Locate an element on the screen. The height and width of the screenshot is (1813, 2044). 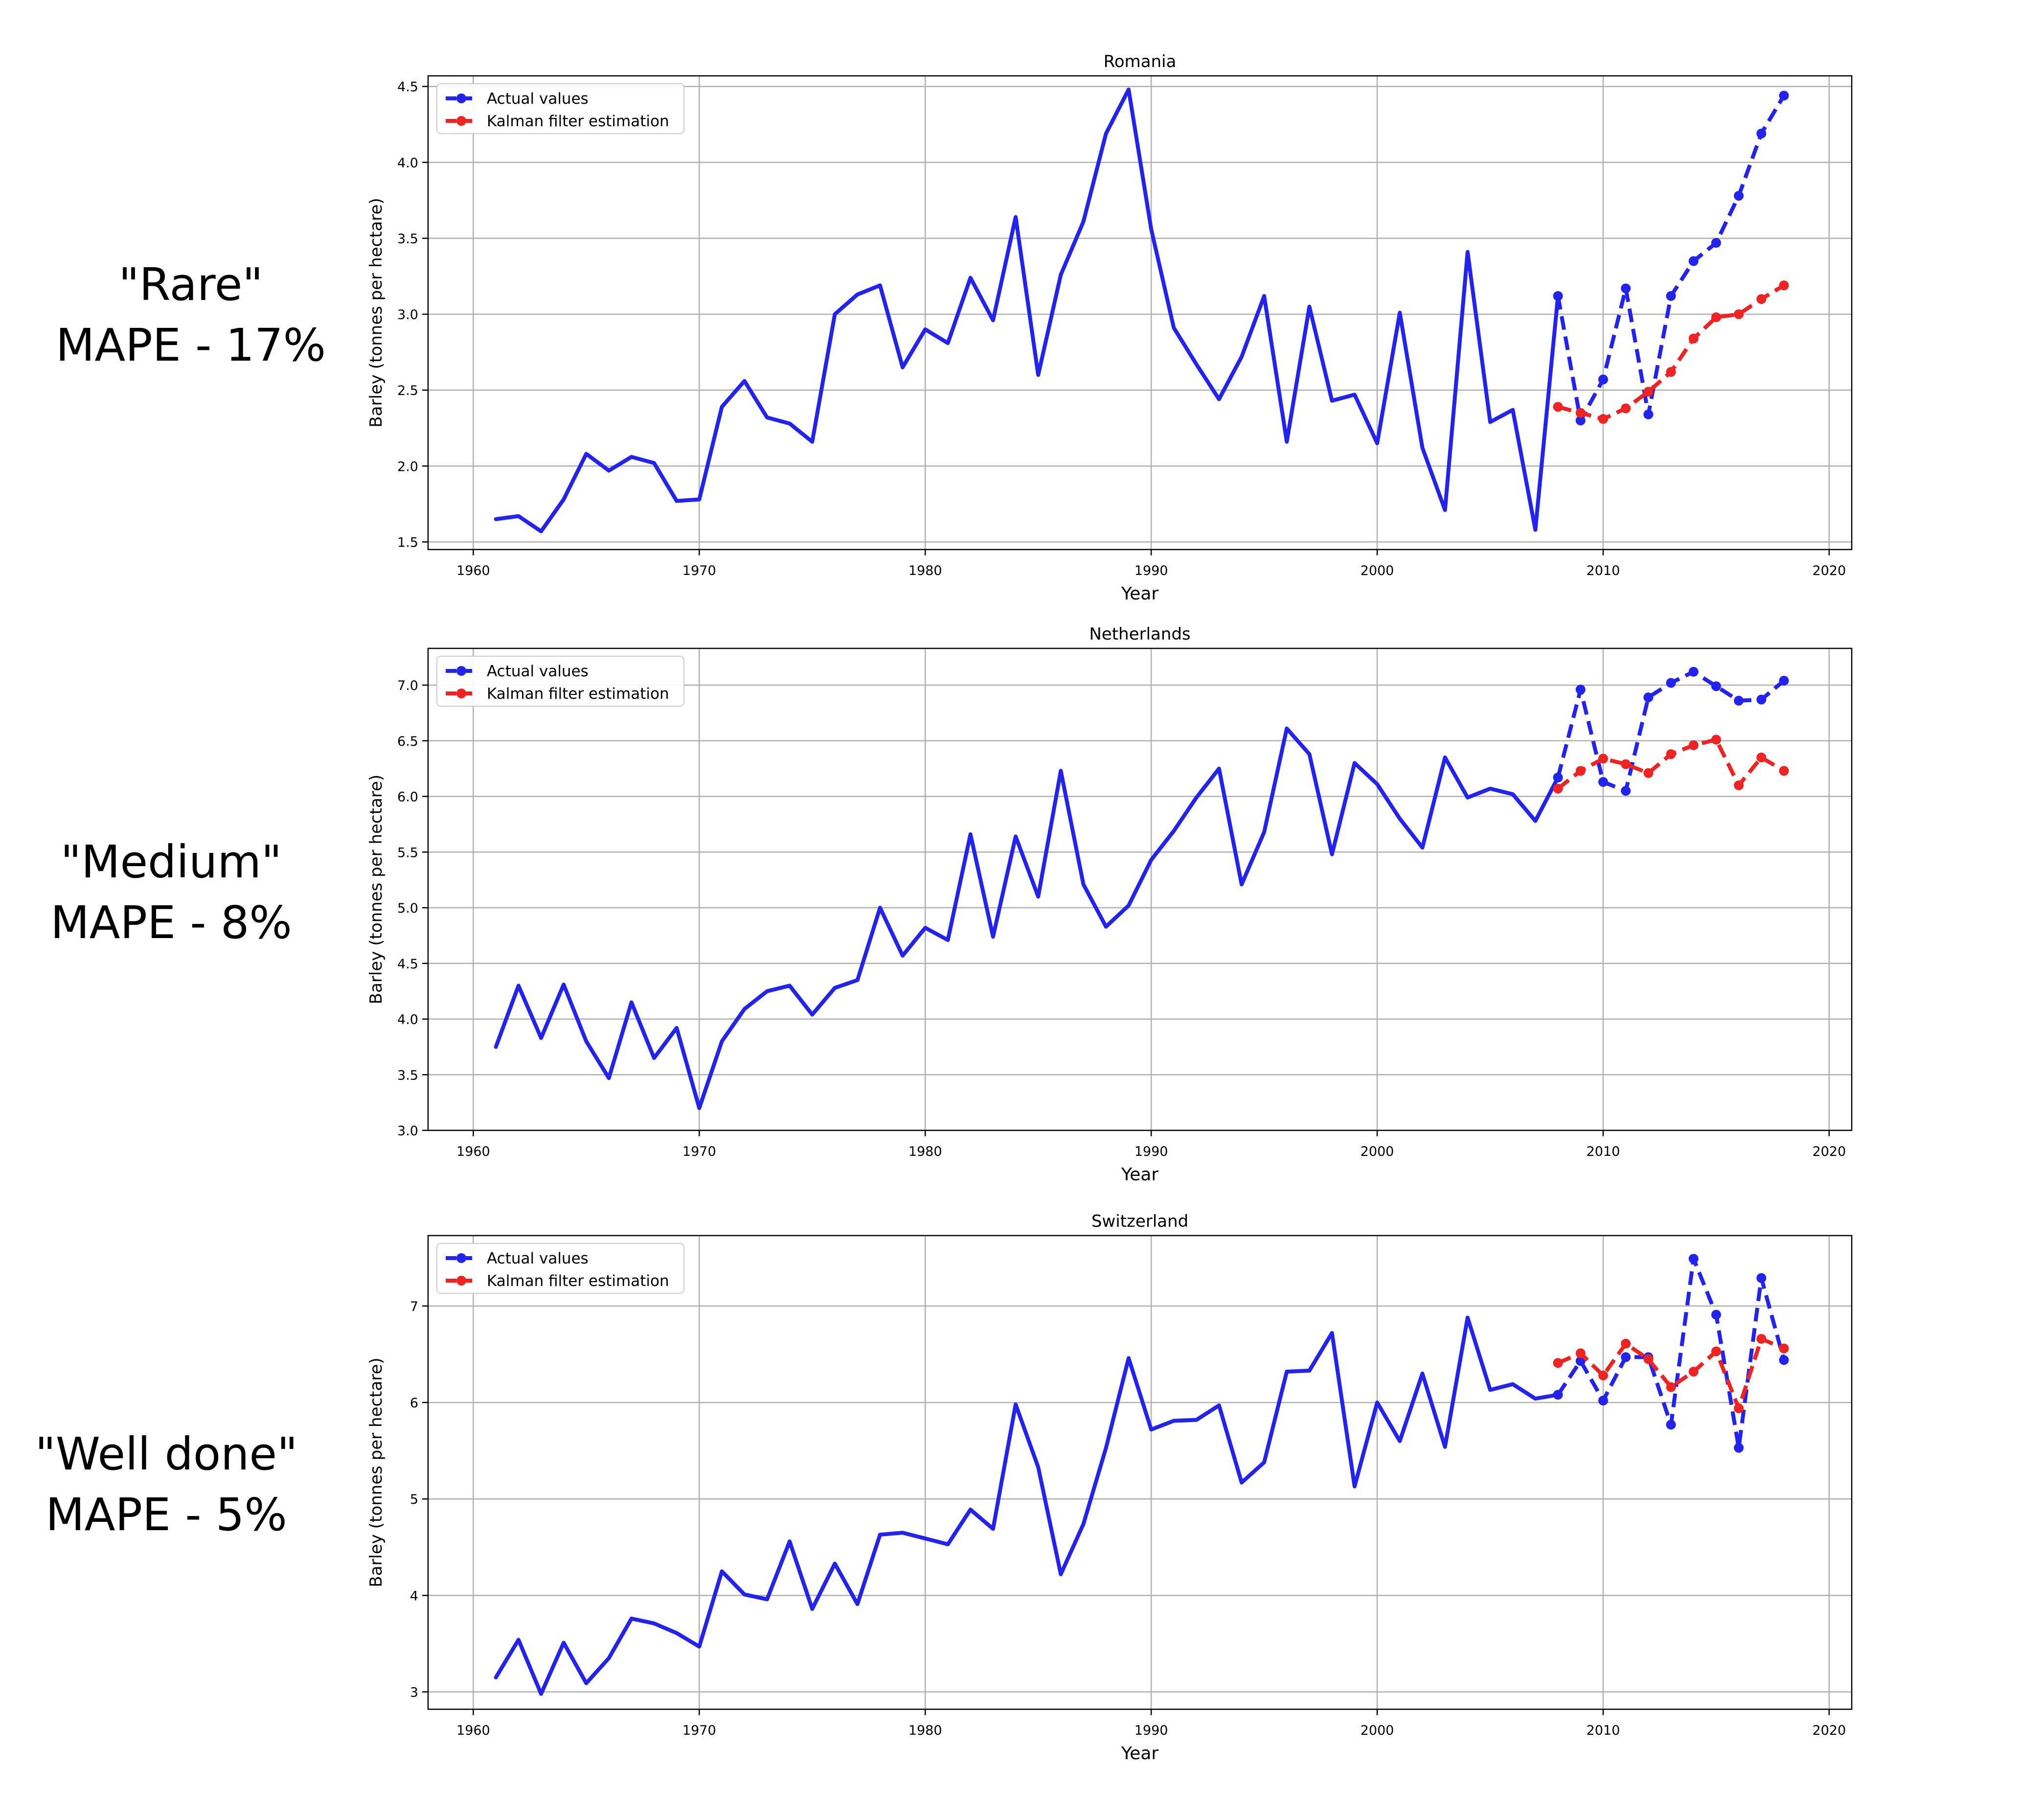
kalman-series-line is located at coordinates (1671, 764).